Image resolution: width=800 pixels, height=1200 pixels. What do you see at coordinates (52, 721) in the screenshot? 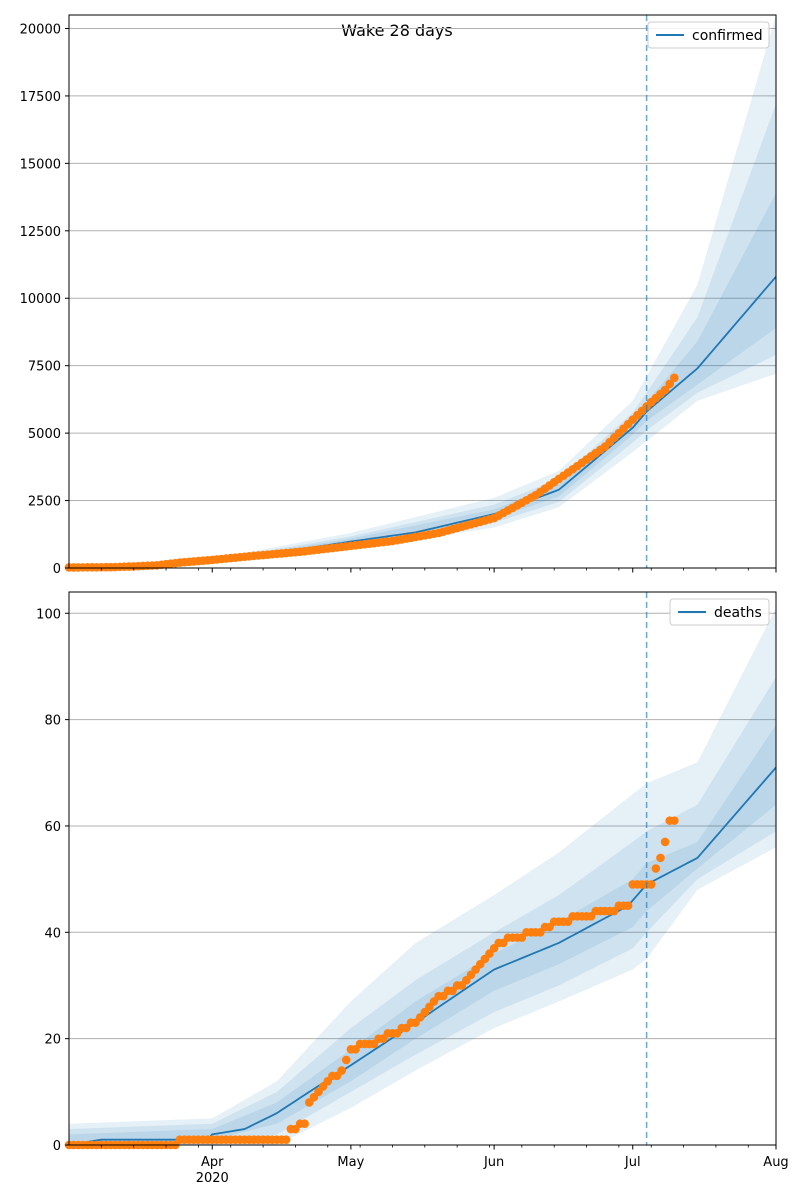
I see `y-tick-label: 80` at bounding box center [52, 721].